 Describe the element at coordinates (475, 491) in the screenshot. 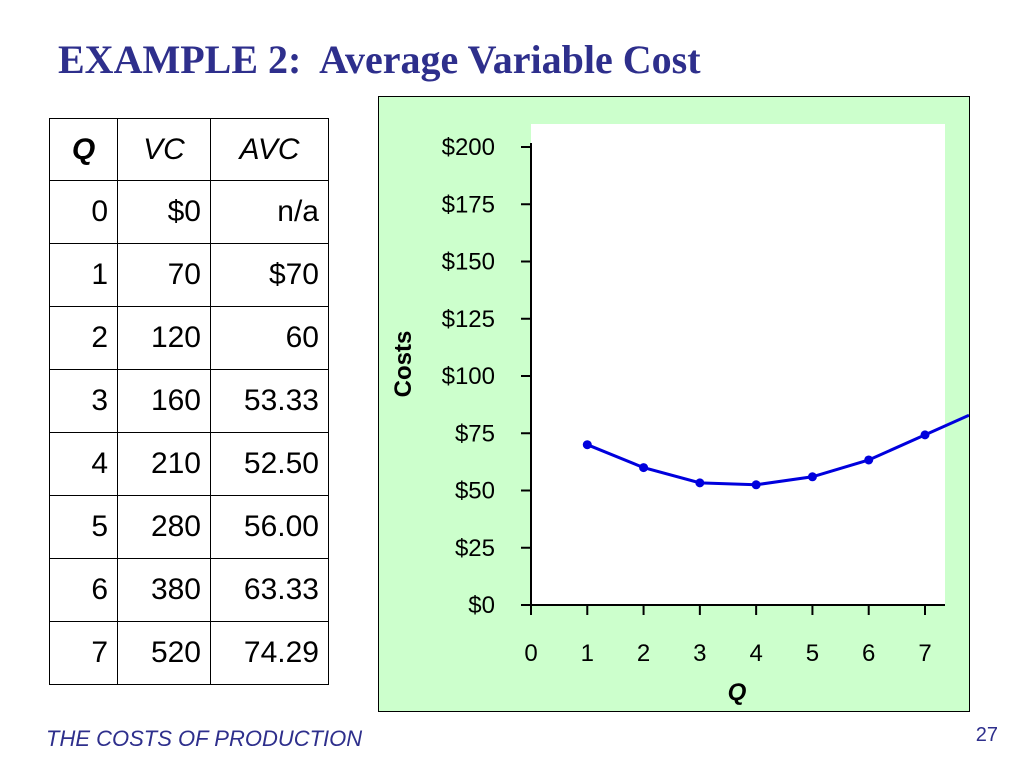

I see `y-tick-label: $50` at that location.